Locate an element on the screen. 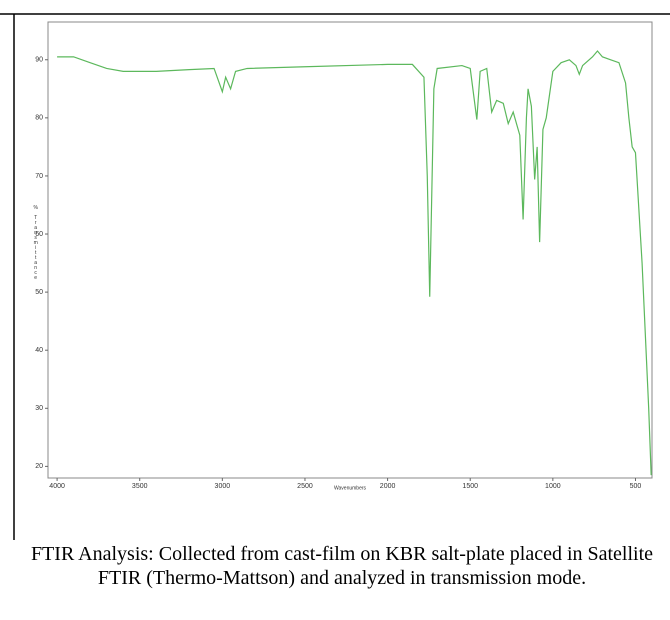 The image size is (670, 620). x-tick-label: 3000 is located at coordinates (223, 486).